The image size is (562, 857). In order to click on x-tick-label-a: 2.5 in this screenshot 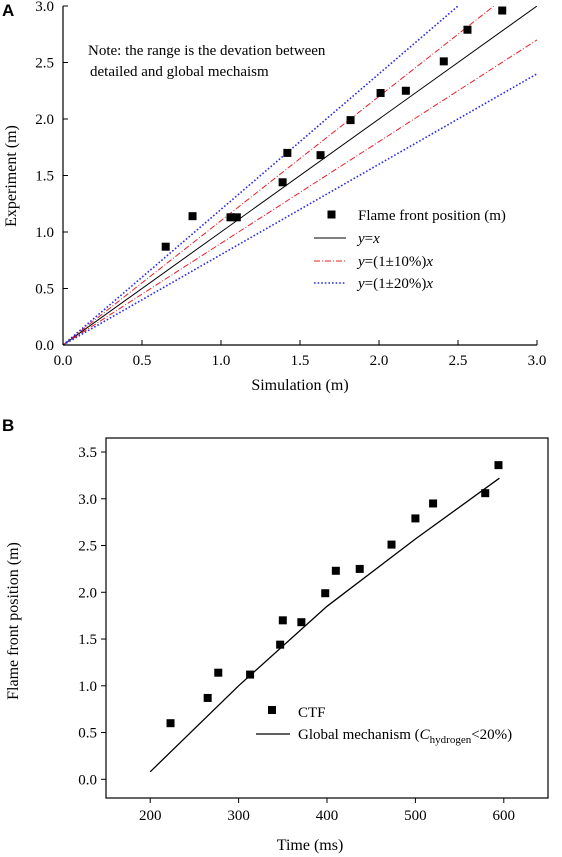, I will do `click(458, 361)`.